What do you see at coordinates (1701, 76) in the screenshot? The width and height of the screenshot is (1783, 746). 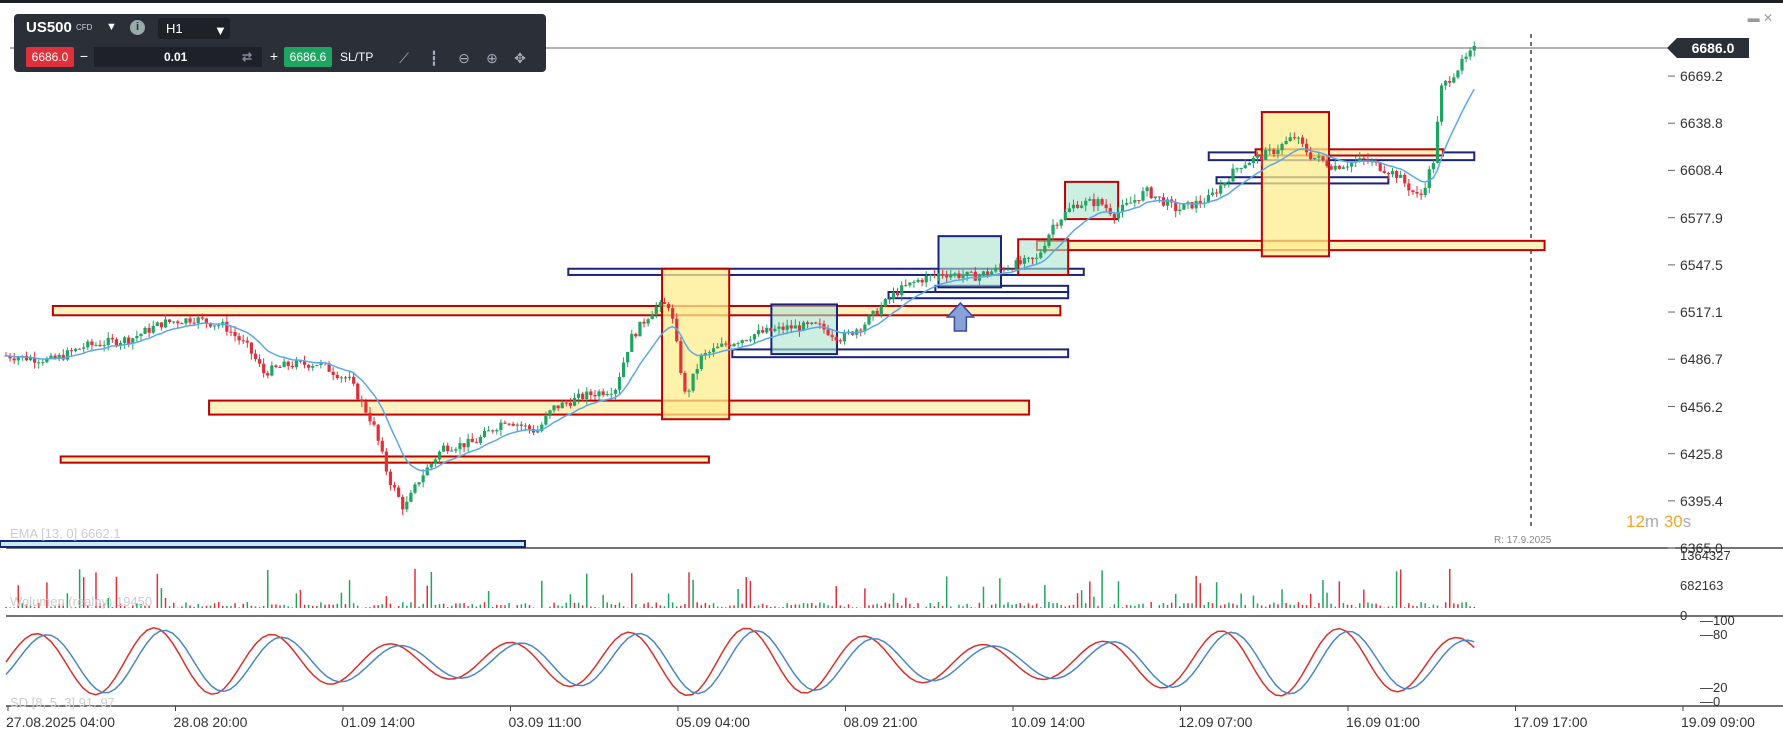 I see `y-tick-label: 6669.2` at bounding box center [1701, 76].